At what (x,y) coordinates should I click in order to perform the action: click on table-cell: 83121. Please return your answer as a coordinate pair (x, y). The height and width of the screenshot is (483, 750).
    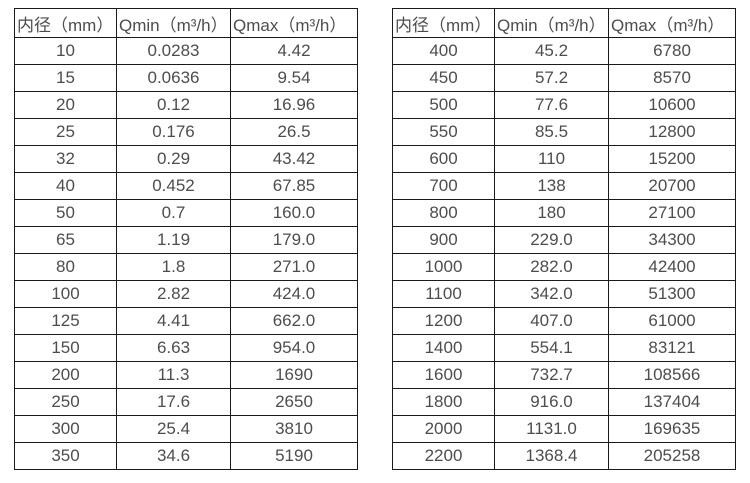
    Looking at the image, I should click on (672, 348).